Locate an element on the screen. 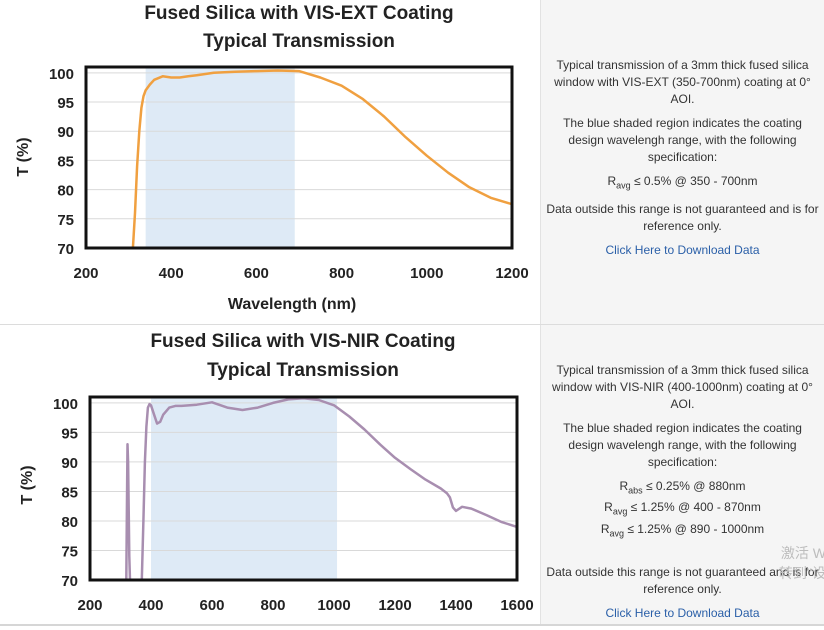  activation-watermark: 激活 W 转到"设 is located at coordinates (801, 563).